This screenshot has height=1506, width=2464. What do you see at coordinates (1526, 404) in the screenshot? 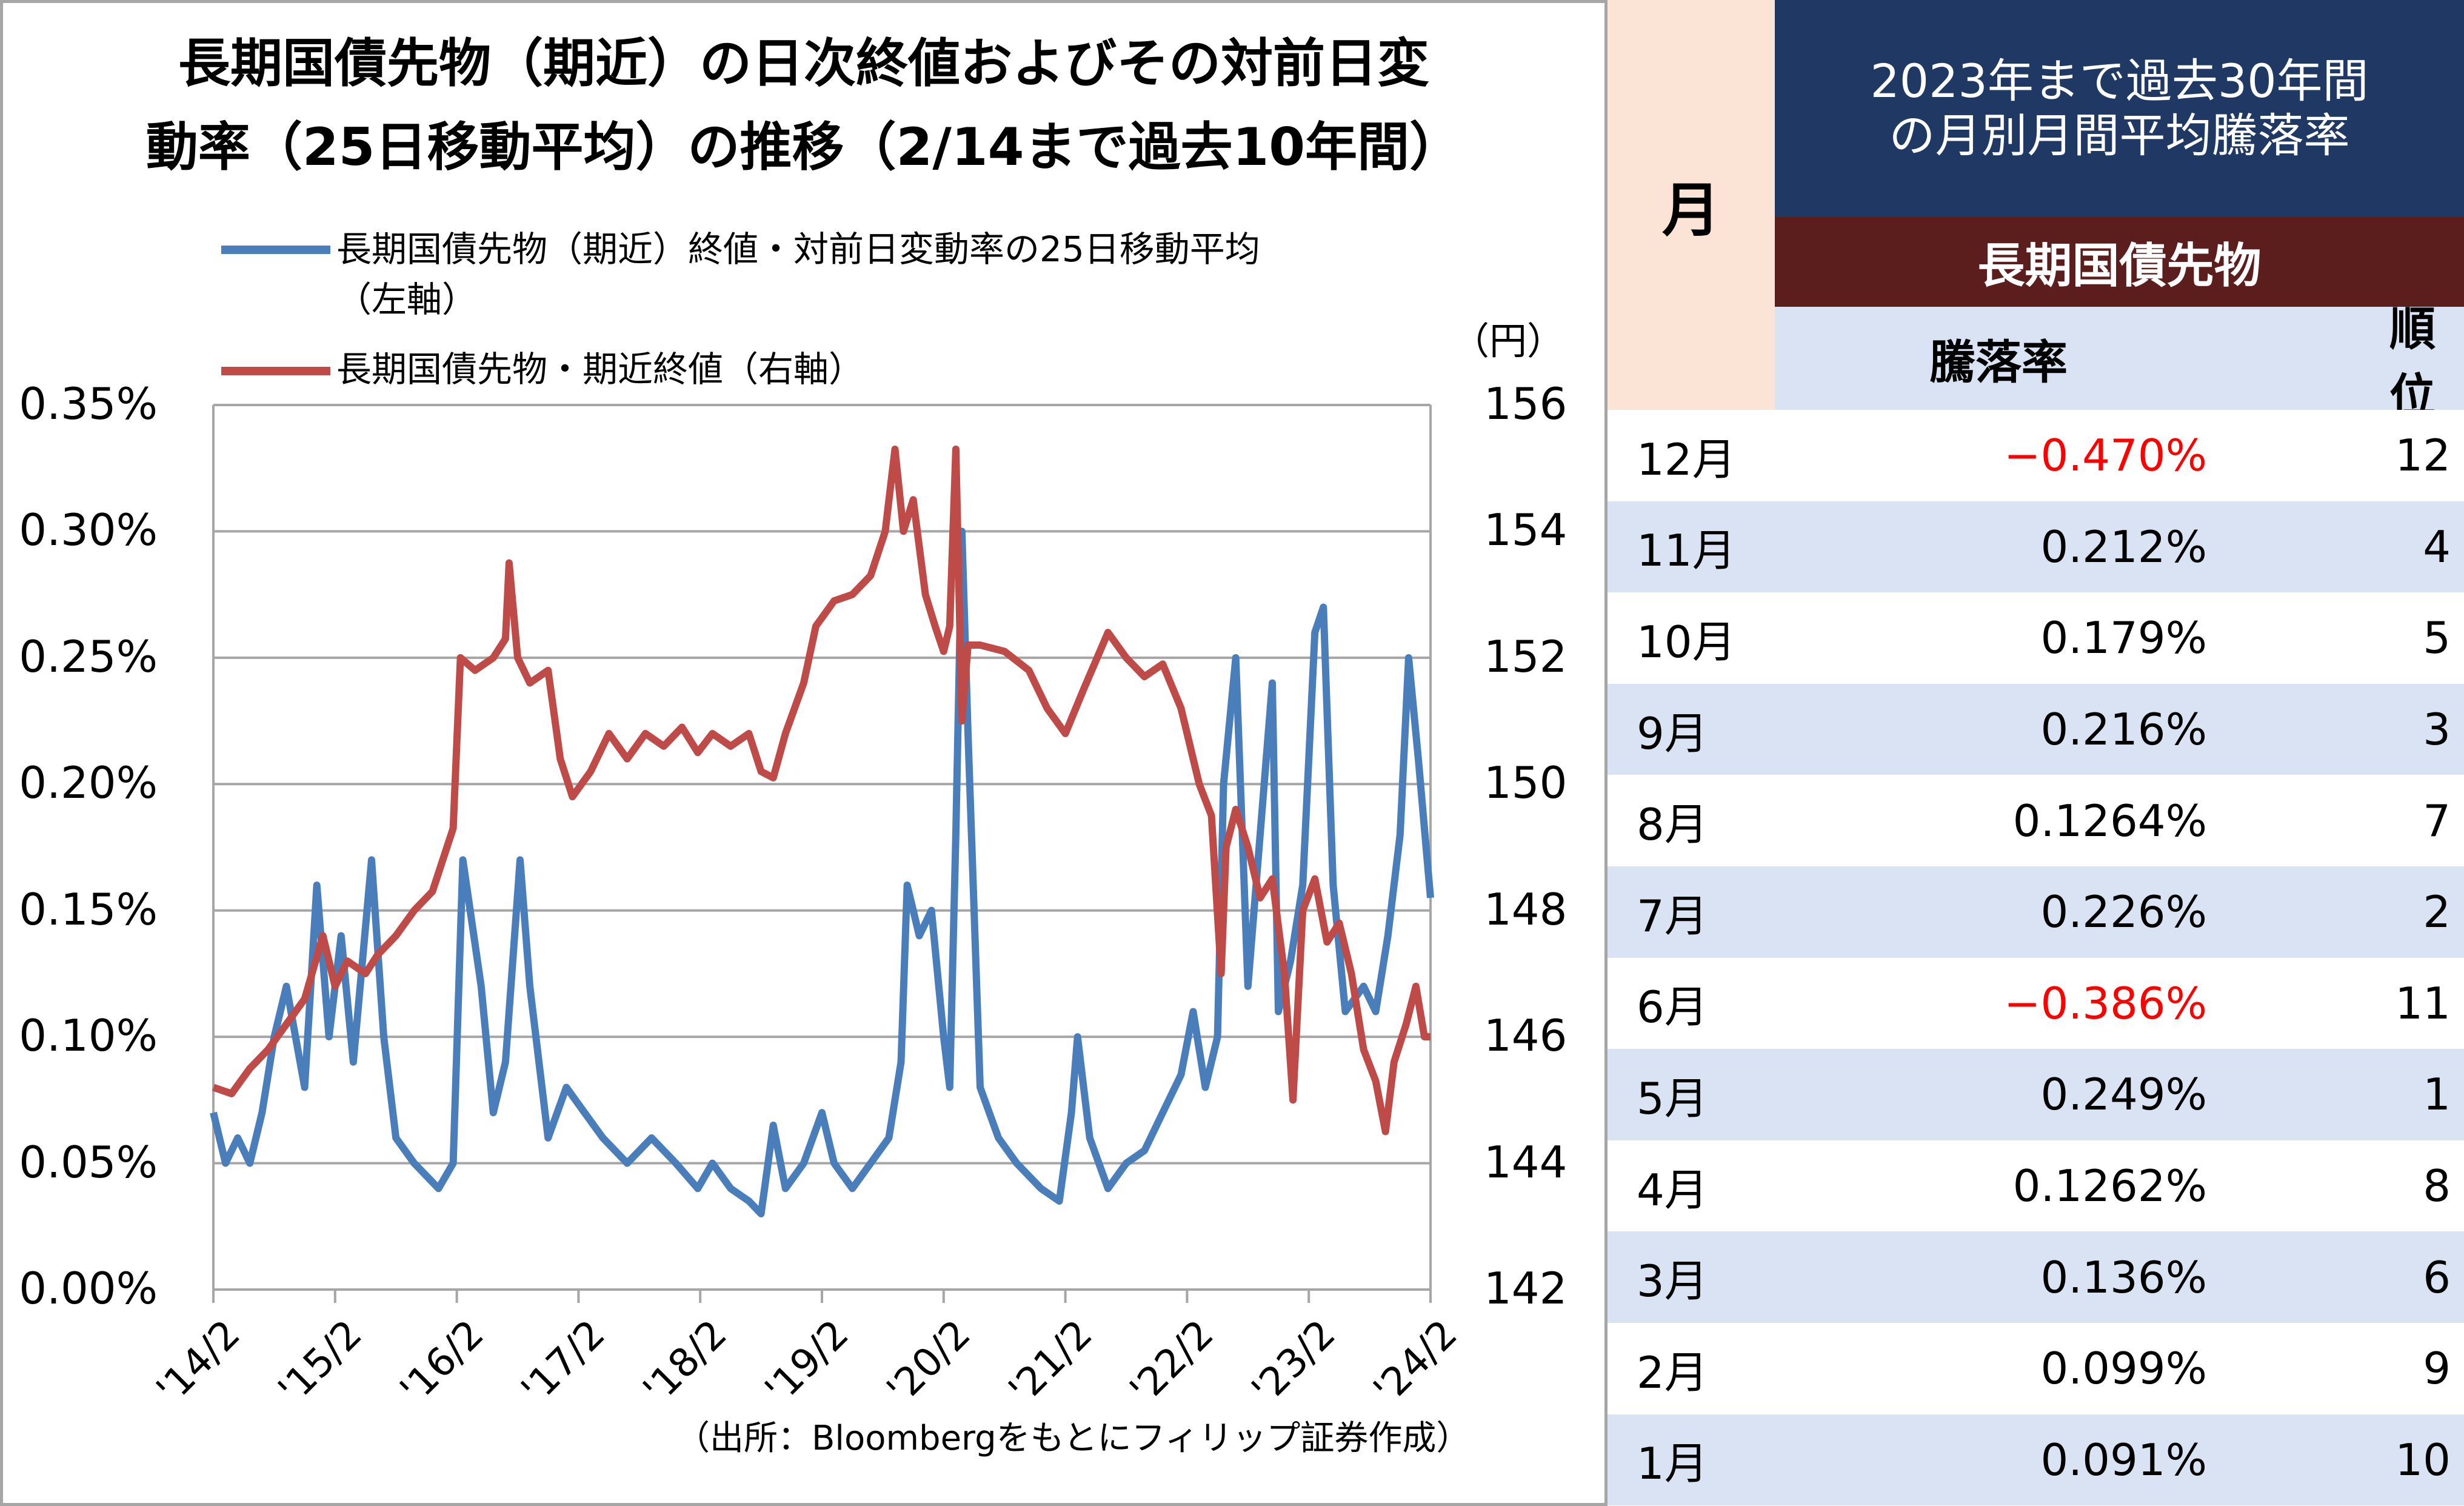
I see `y-right-tick-label: 156` at bounding box center [1526, 404].